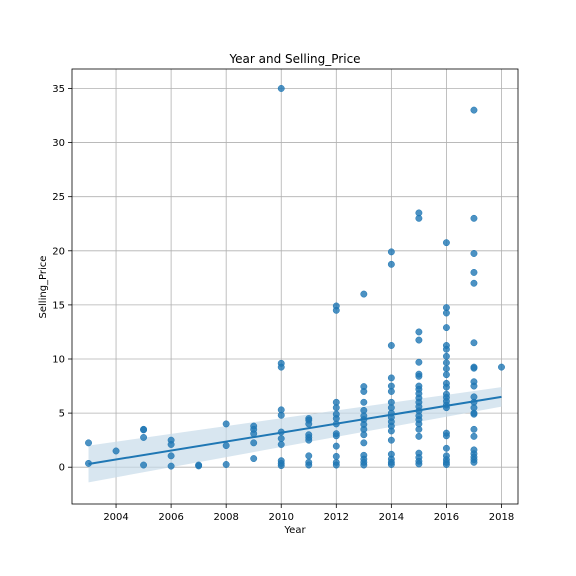 The image size is (576, 576). I want to click on x-tick-label: 2008, so click(225, 517).